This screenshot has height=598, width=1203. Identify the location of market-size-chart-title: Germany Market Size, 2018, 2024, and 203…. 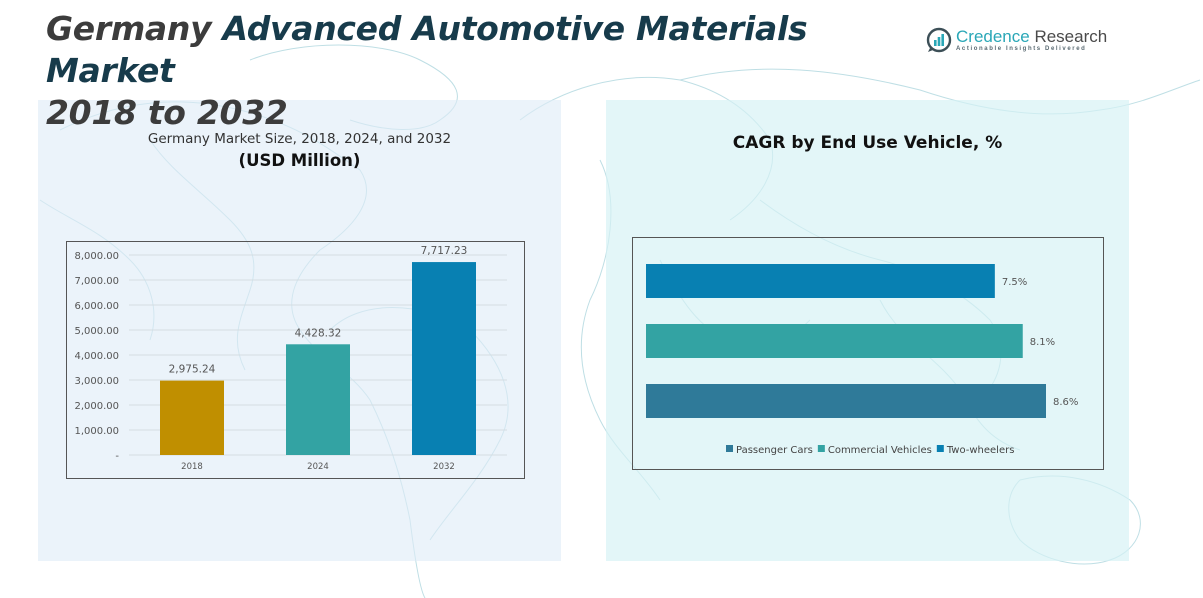
(299, 139).